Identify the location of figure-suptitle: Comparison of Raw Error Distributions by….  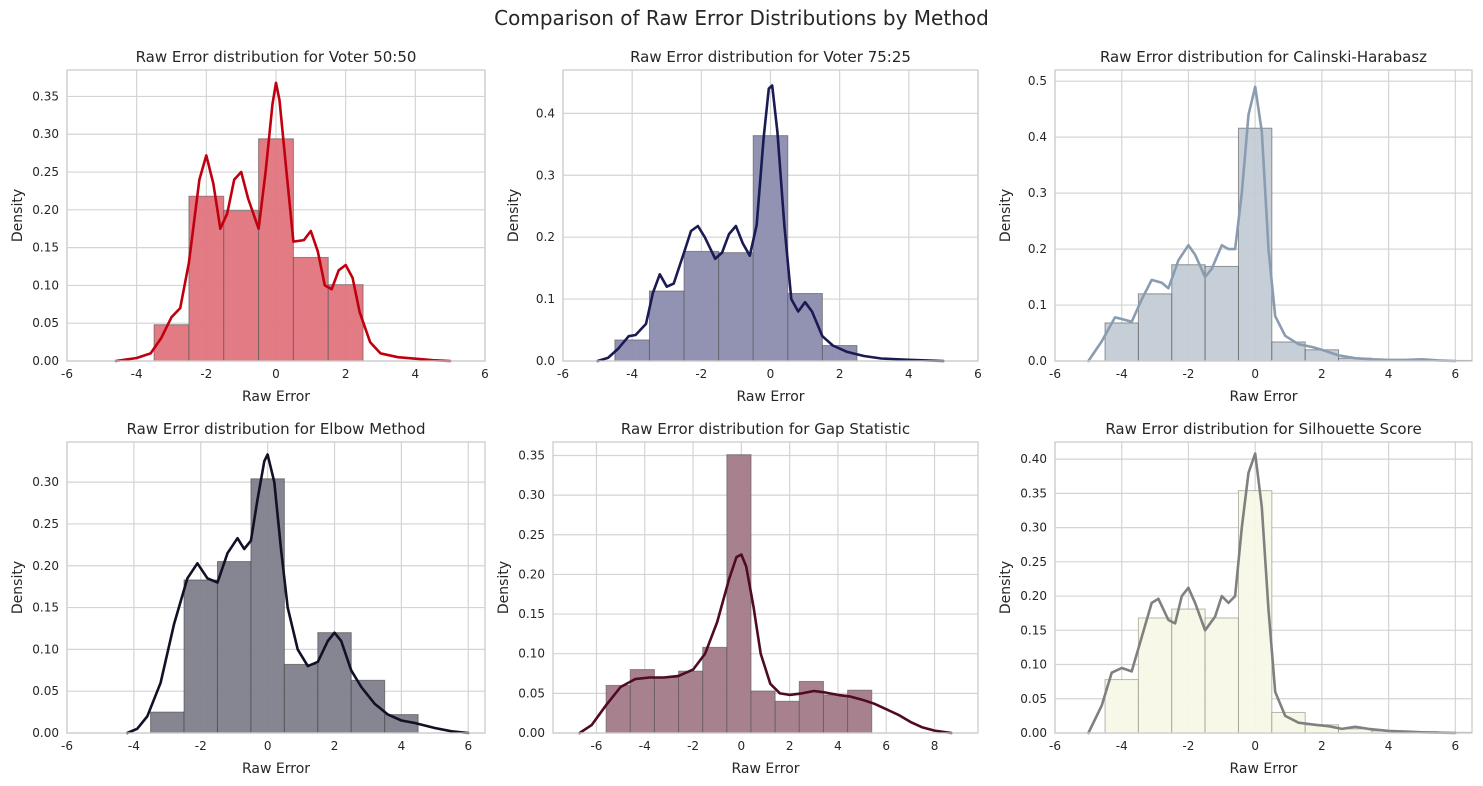
(741, 18).